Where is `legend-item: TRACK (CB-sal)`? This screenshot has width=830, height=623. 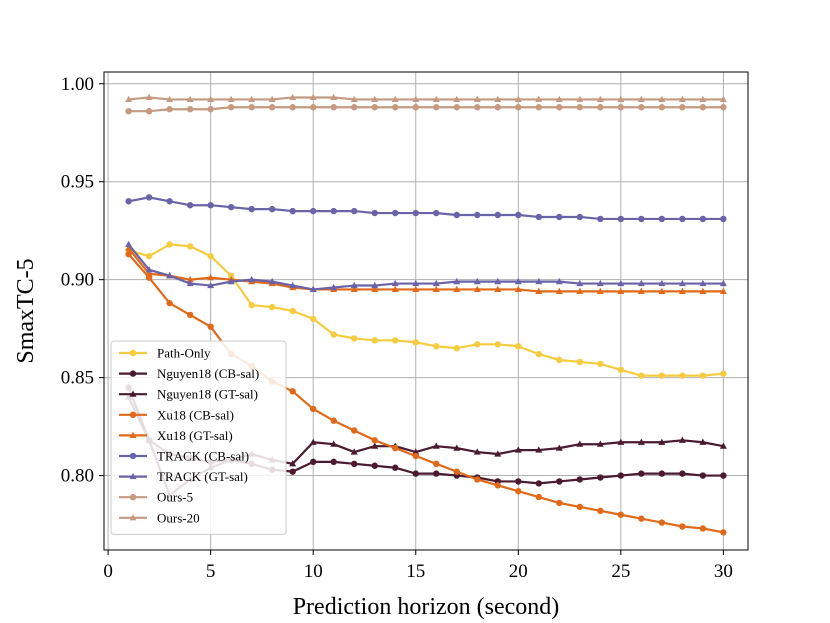 legend-item: TRACK (CB-sal) is located at coordinates (184, 456).